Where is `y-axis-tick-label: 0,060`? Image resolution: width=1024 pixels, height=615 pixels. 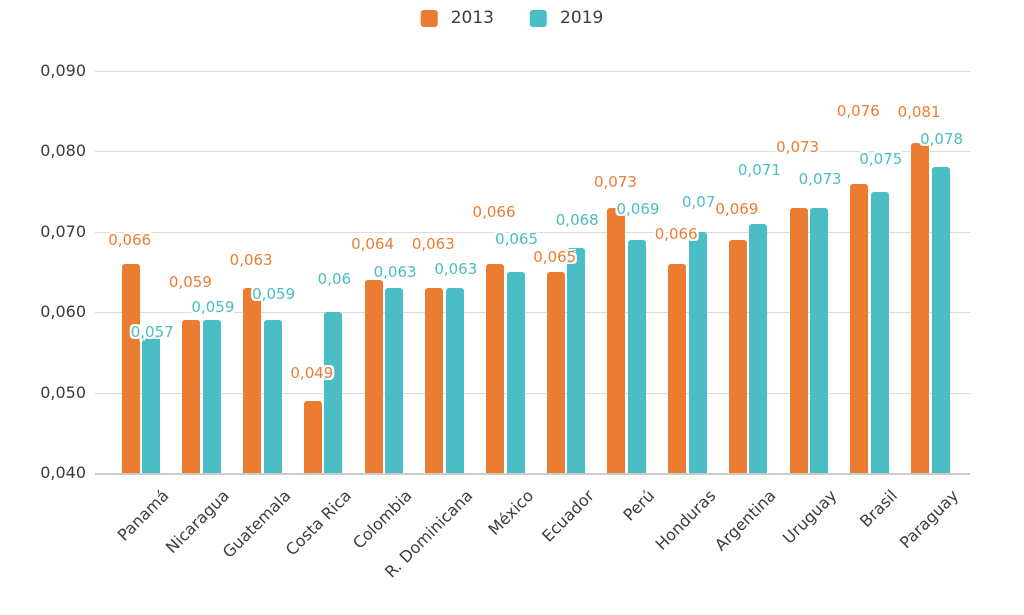
y-axis-tick-label: 0,060 is located at coordinates (63, 312).